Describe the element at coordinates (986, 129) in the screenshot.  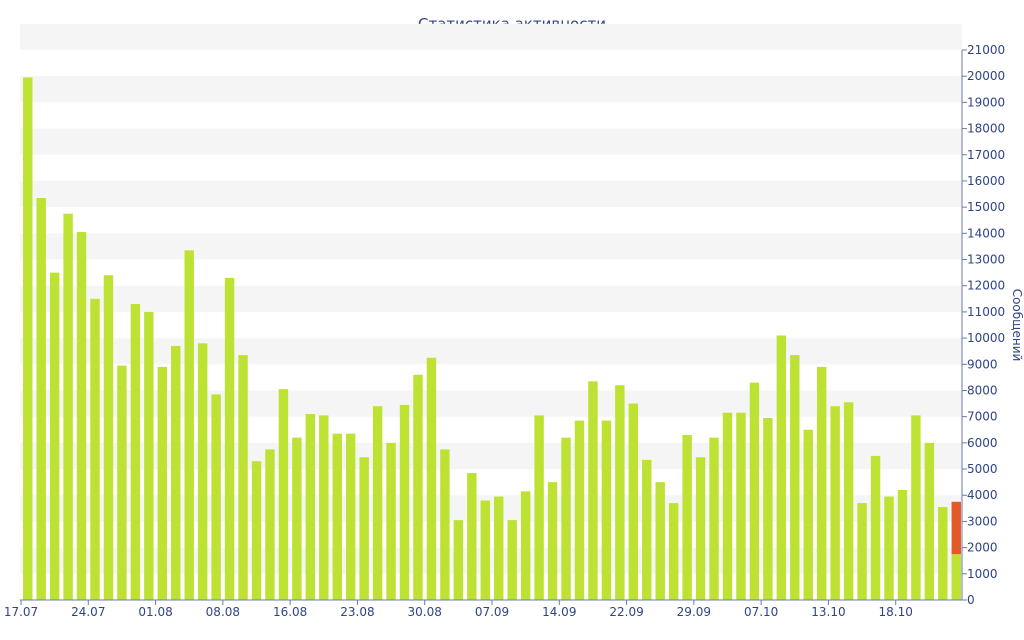
I see `y-tick-label: 18000` at that location.